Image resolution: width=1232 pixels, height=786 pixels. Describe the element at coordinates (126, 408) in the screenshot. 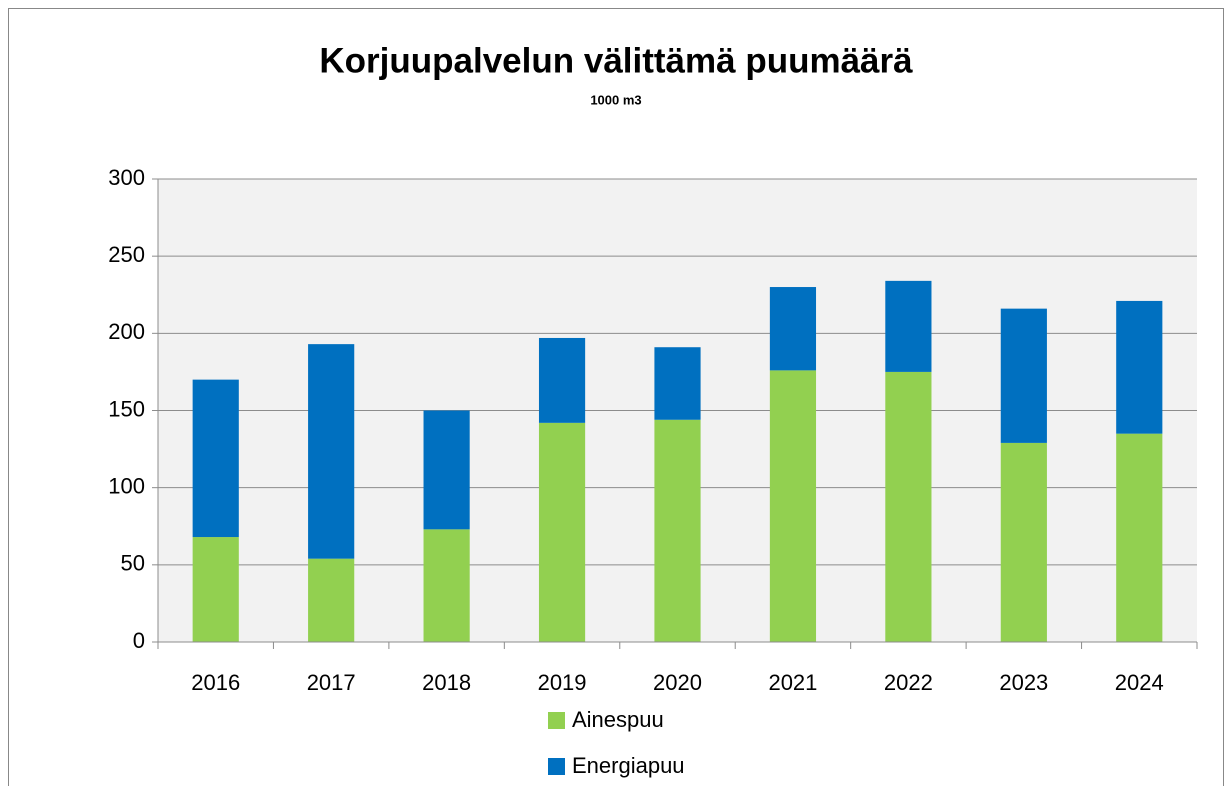

I see `y-tick-label: 150` at that location.